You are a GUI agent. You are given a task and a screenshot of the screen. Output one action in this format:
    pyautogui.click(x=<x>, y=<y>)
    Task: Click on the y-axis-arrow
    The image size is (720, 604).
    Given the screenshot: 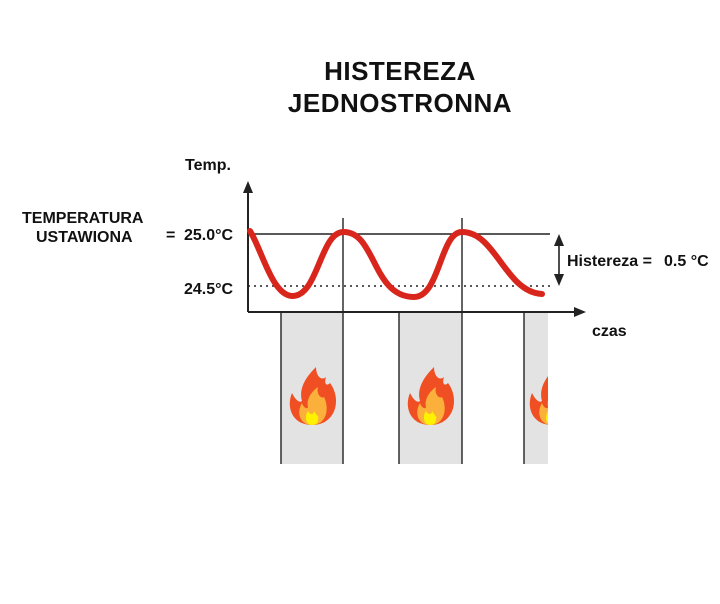 What is the action you would take?
    pyautogui.click(x=248, y=187)
    